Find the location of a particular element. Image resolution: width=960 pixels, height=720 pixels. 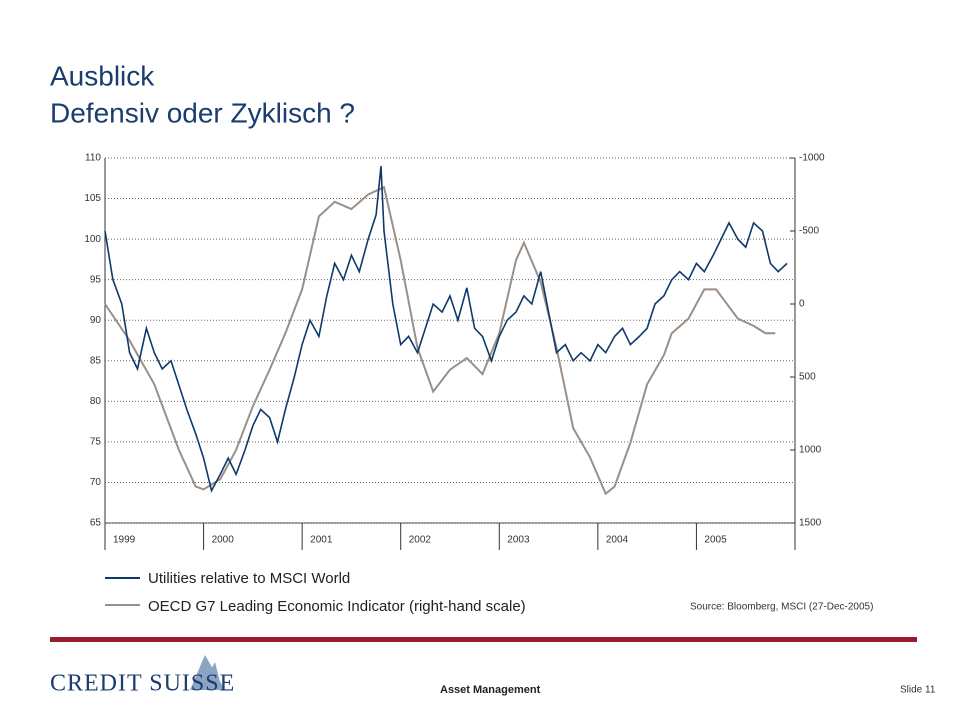

y2-tick-label: 1500 is located at coordinates (810, 523).